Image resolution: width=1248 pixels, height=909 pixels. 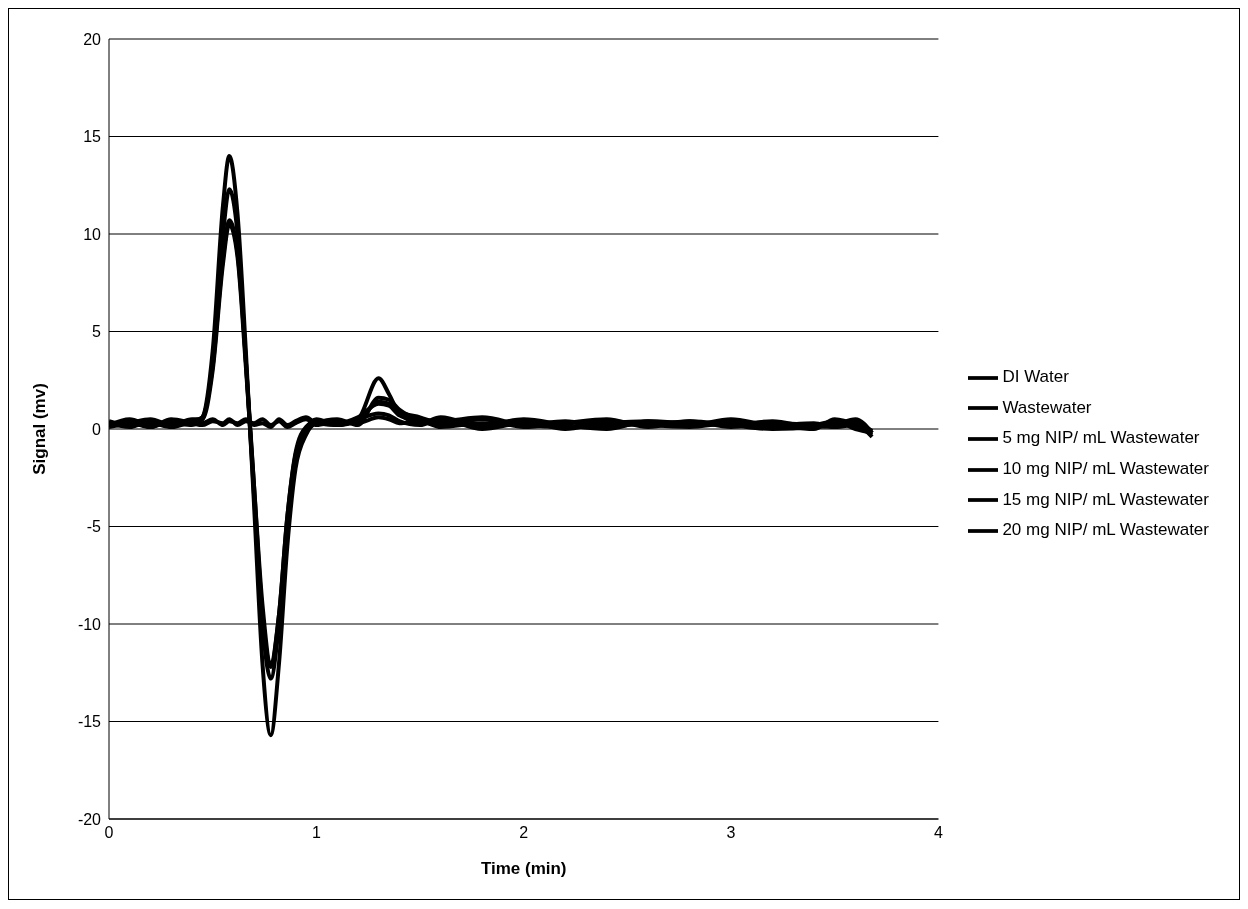 I want to click on legend-label: 15 mg NIP/ mL Wastewater, so click(x=1105, y=499).